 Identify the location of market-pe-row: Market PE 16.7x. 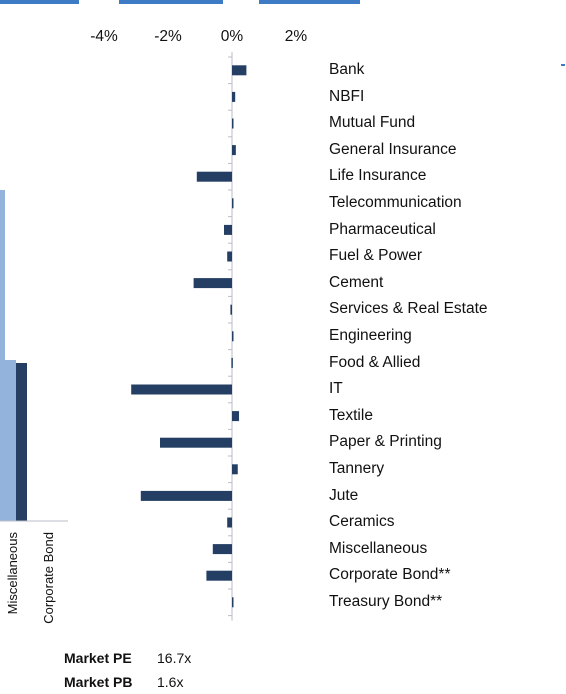
(127, 658).